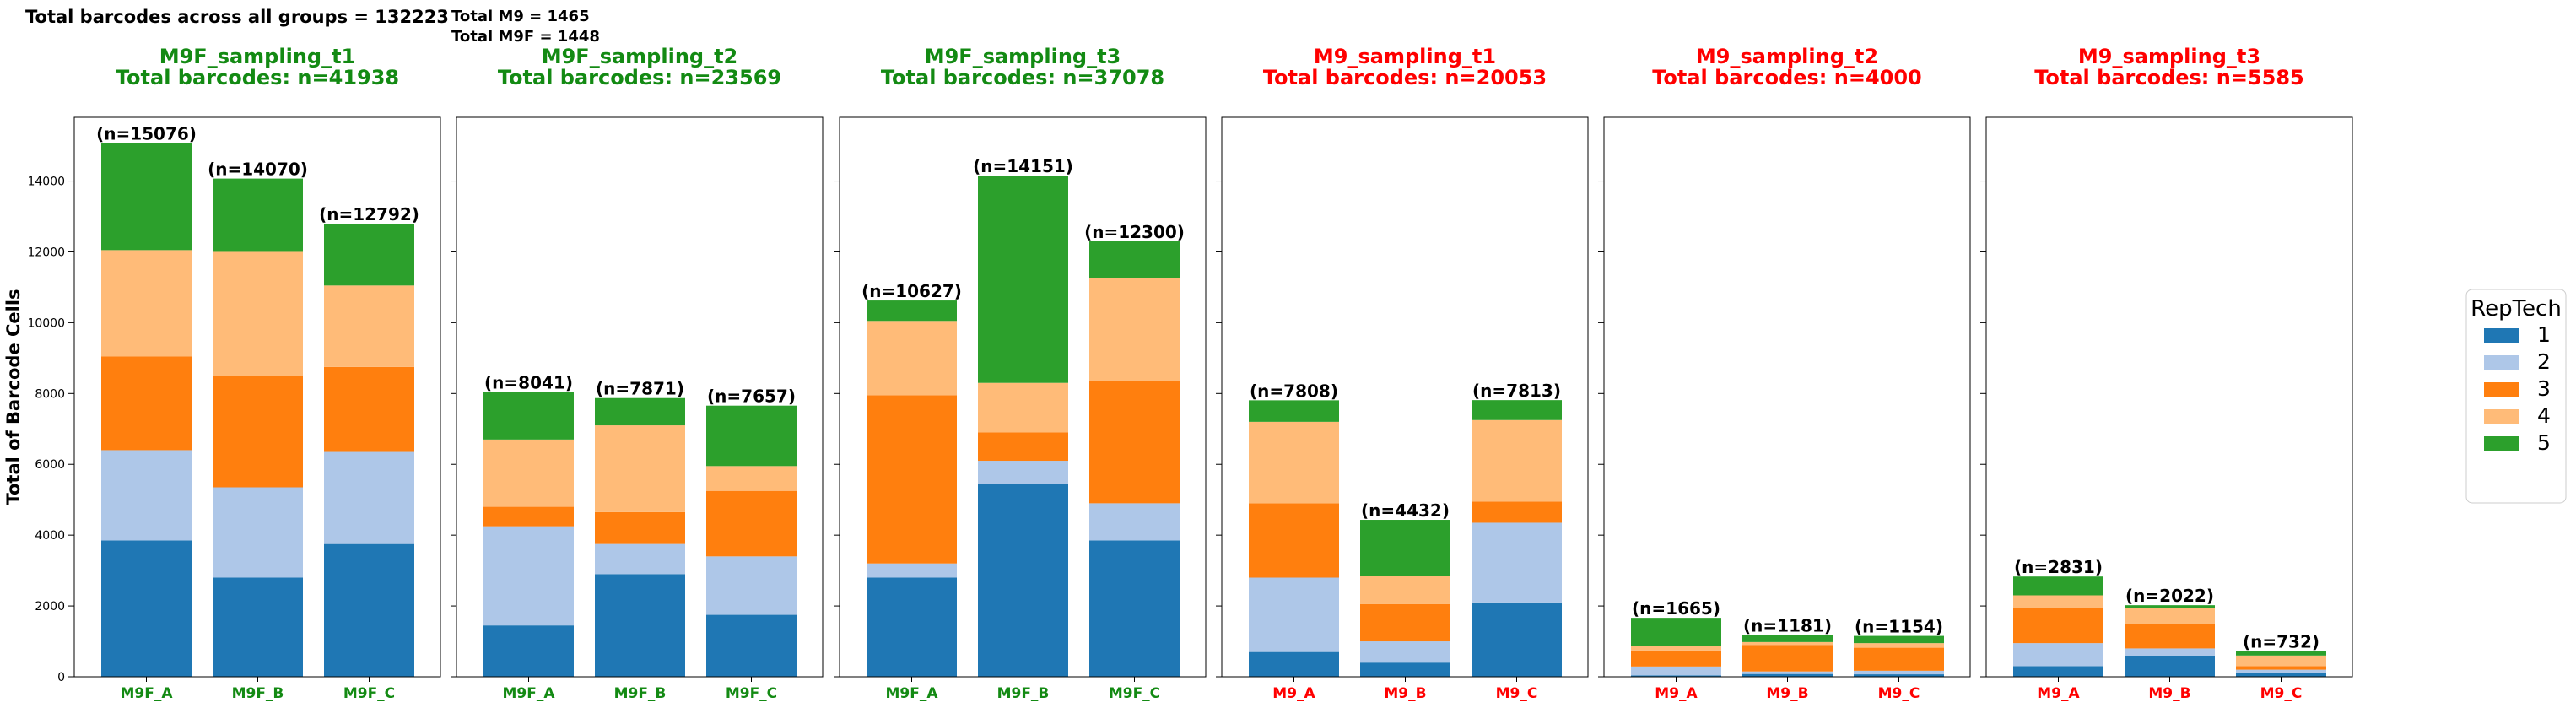 The width and height of the screenshot is (2576, 708). Describe the element at coordinates (61, 677) in the screenshot. I see `y-tick-label: 0` at that location.